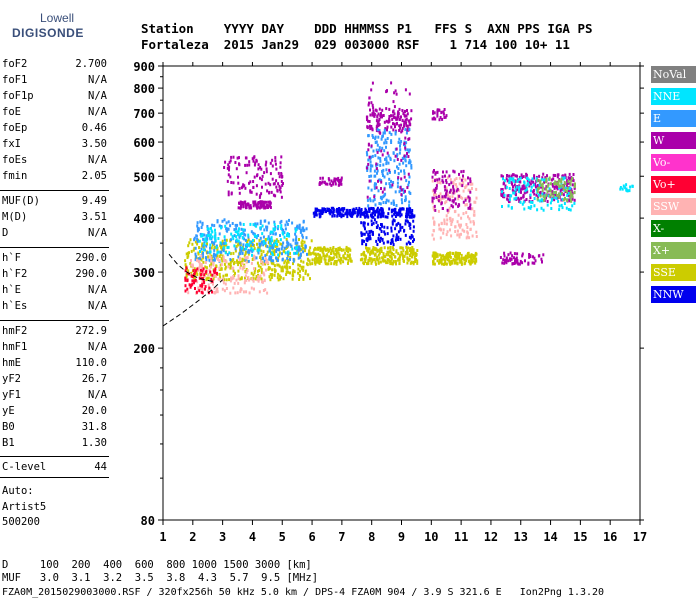 Image resolution: width=700 pixels, height=600 pixels. Describe the element at coordinates (239, 203) in the screenshot. I see `data-point-W-band-low` at that location.